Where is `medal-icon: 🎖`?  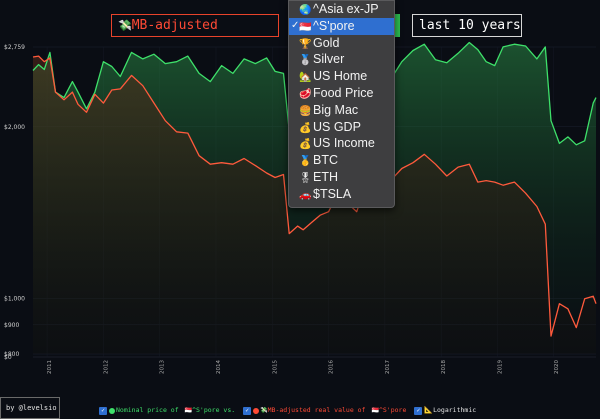
medal-icon: 🎖 is located at coordinates (305, 178).